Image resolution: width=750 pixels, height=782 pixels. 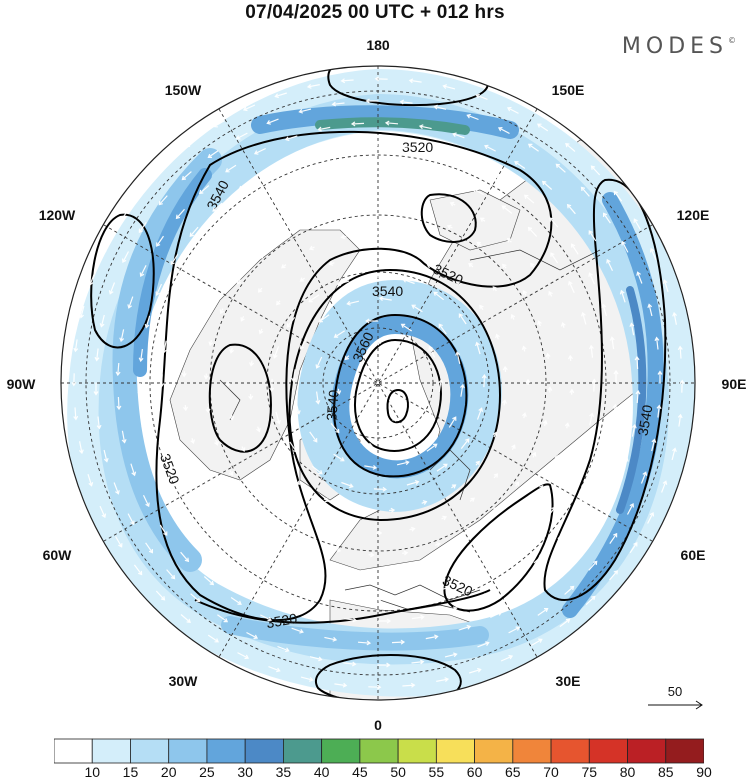 What do you see at coordinates (589, 772) in the screenshot?
I see `colorbar-tick-label: 75` at bounding box center [589, 772].